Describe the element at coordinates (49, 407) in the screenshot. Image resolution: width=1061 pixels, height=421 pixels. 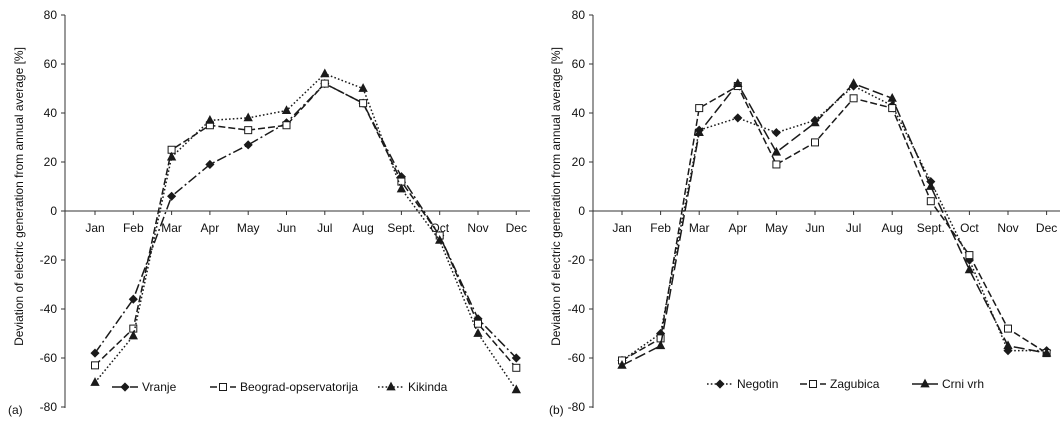
I see `y-tick-label-a: -80` at that location.